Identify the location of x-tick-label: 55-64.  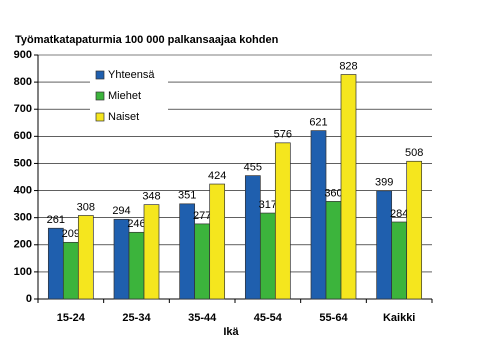
(333, 318).